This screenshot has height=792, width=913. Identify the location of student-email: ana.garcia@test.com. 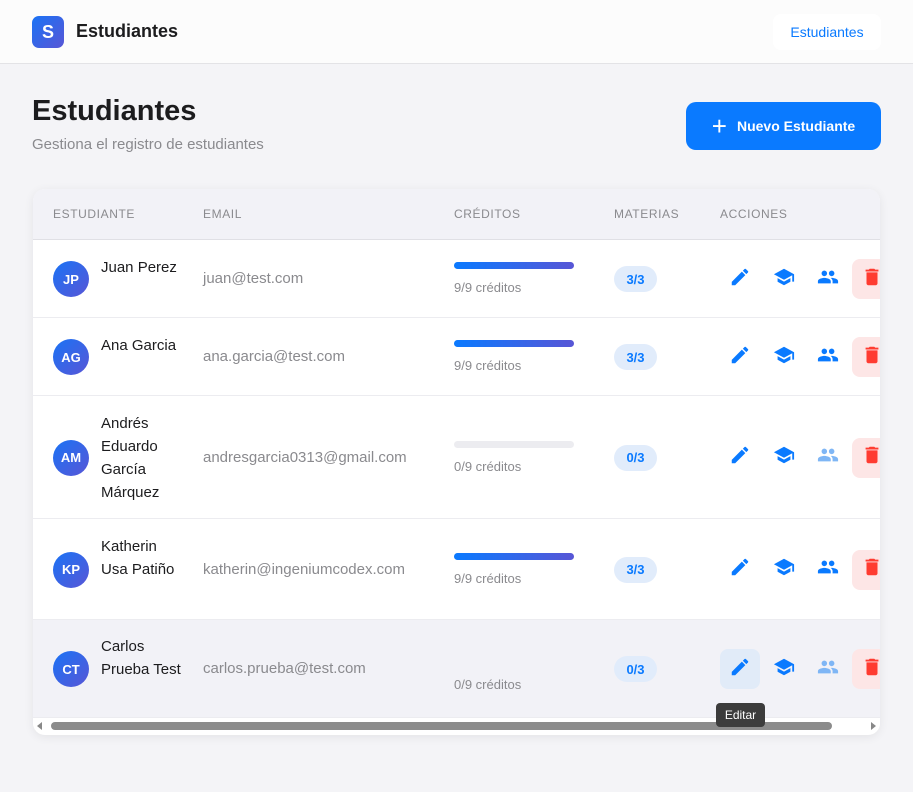
(274, 356).